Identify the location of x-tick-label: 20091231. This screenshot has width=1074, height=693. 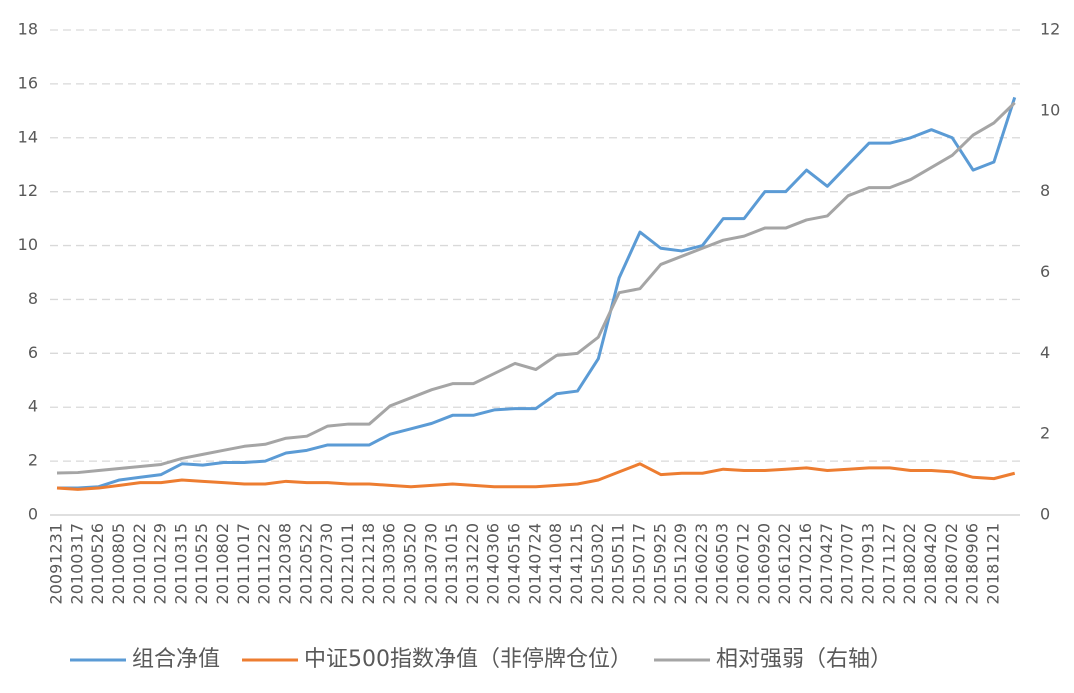
(56, 563).